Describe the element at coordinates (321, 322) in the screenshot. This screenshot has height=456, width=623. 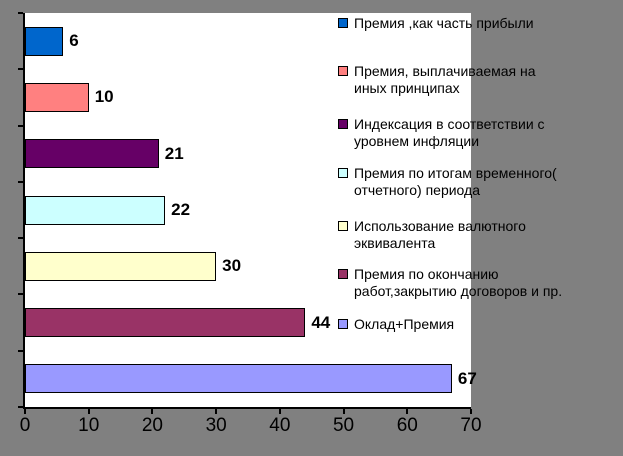
I see `bar-value-label: 44` at that location.